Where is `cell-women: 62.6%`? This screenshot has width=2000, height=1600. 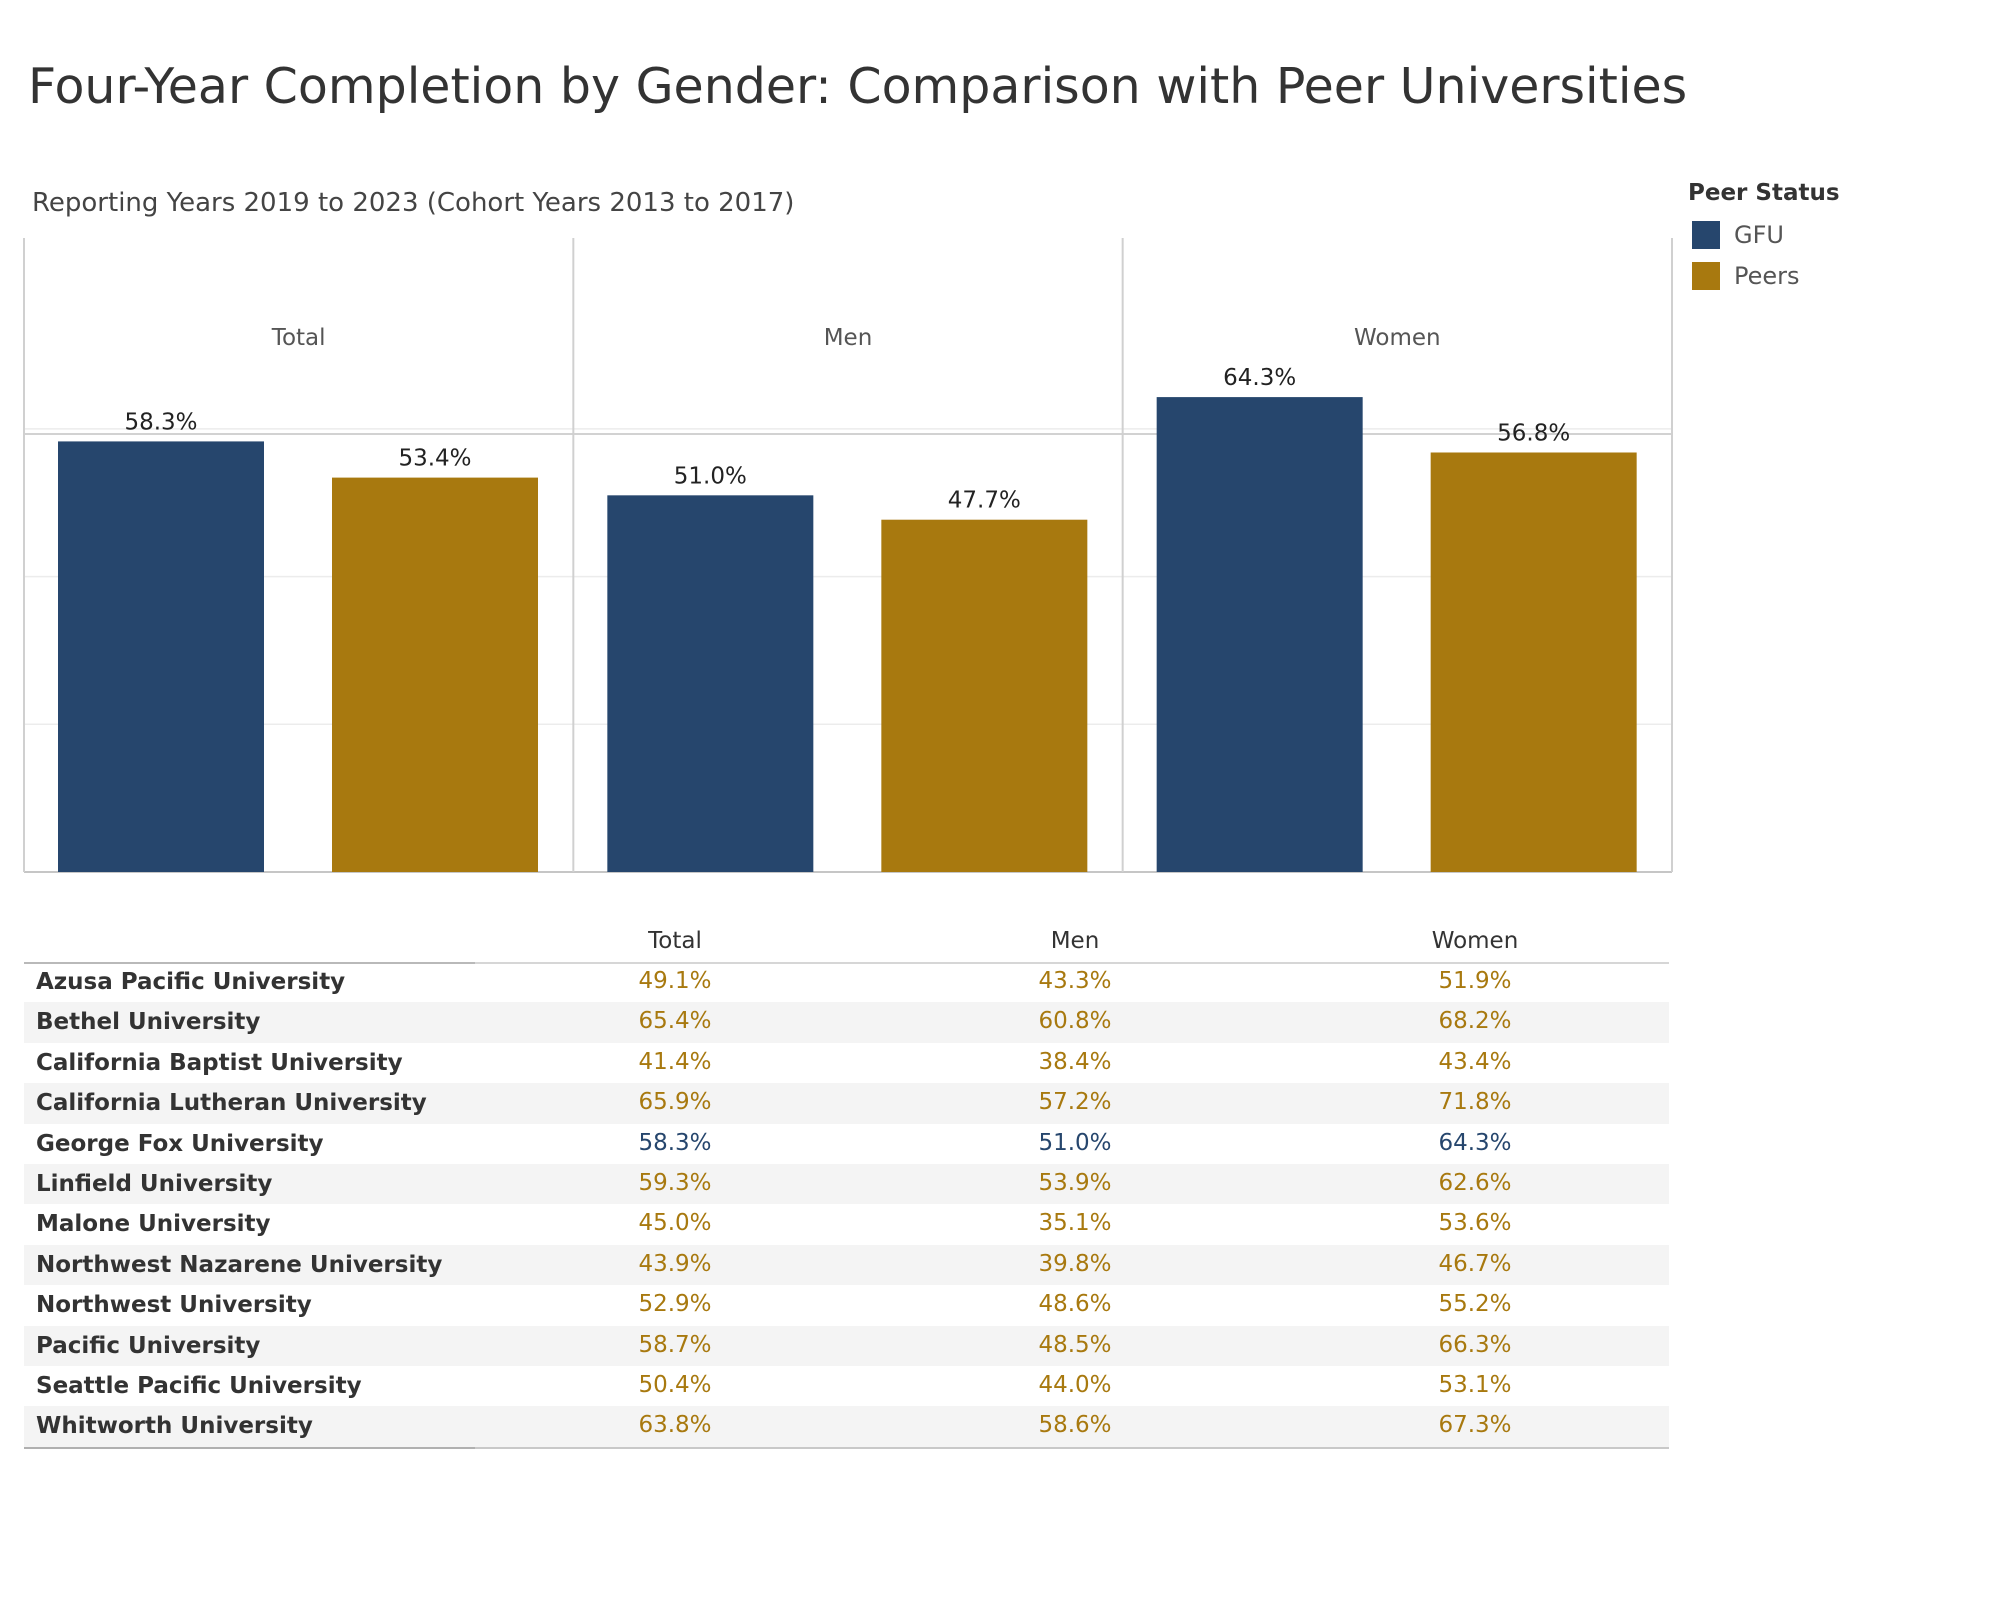
cell-women: 62.6% is located at coordinates (1475, 1182).